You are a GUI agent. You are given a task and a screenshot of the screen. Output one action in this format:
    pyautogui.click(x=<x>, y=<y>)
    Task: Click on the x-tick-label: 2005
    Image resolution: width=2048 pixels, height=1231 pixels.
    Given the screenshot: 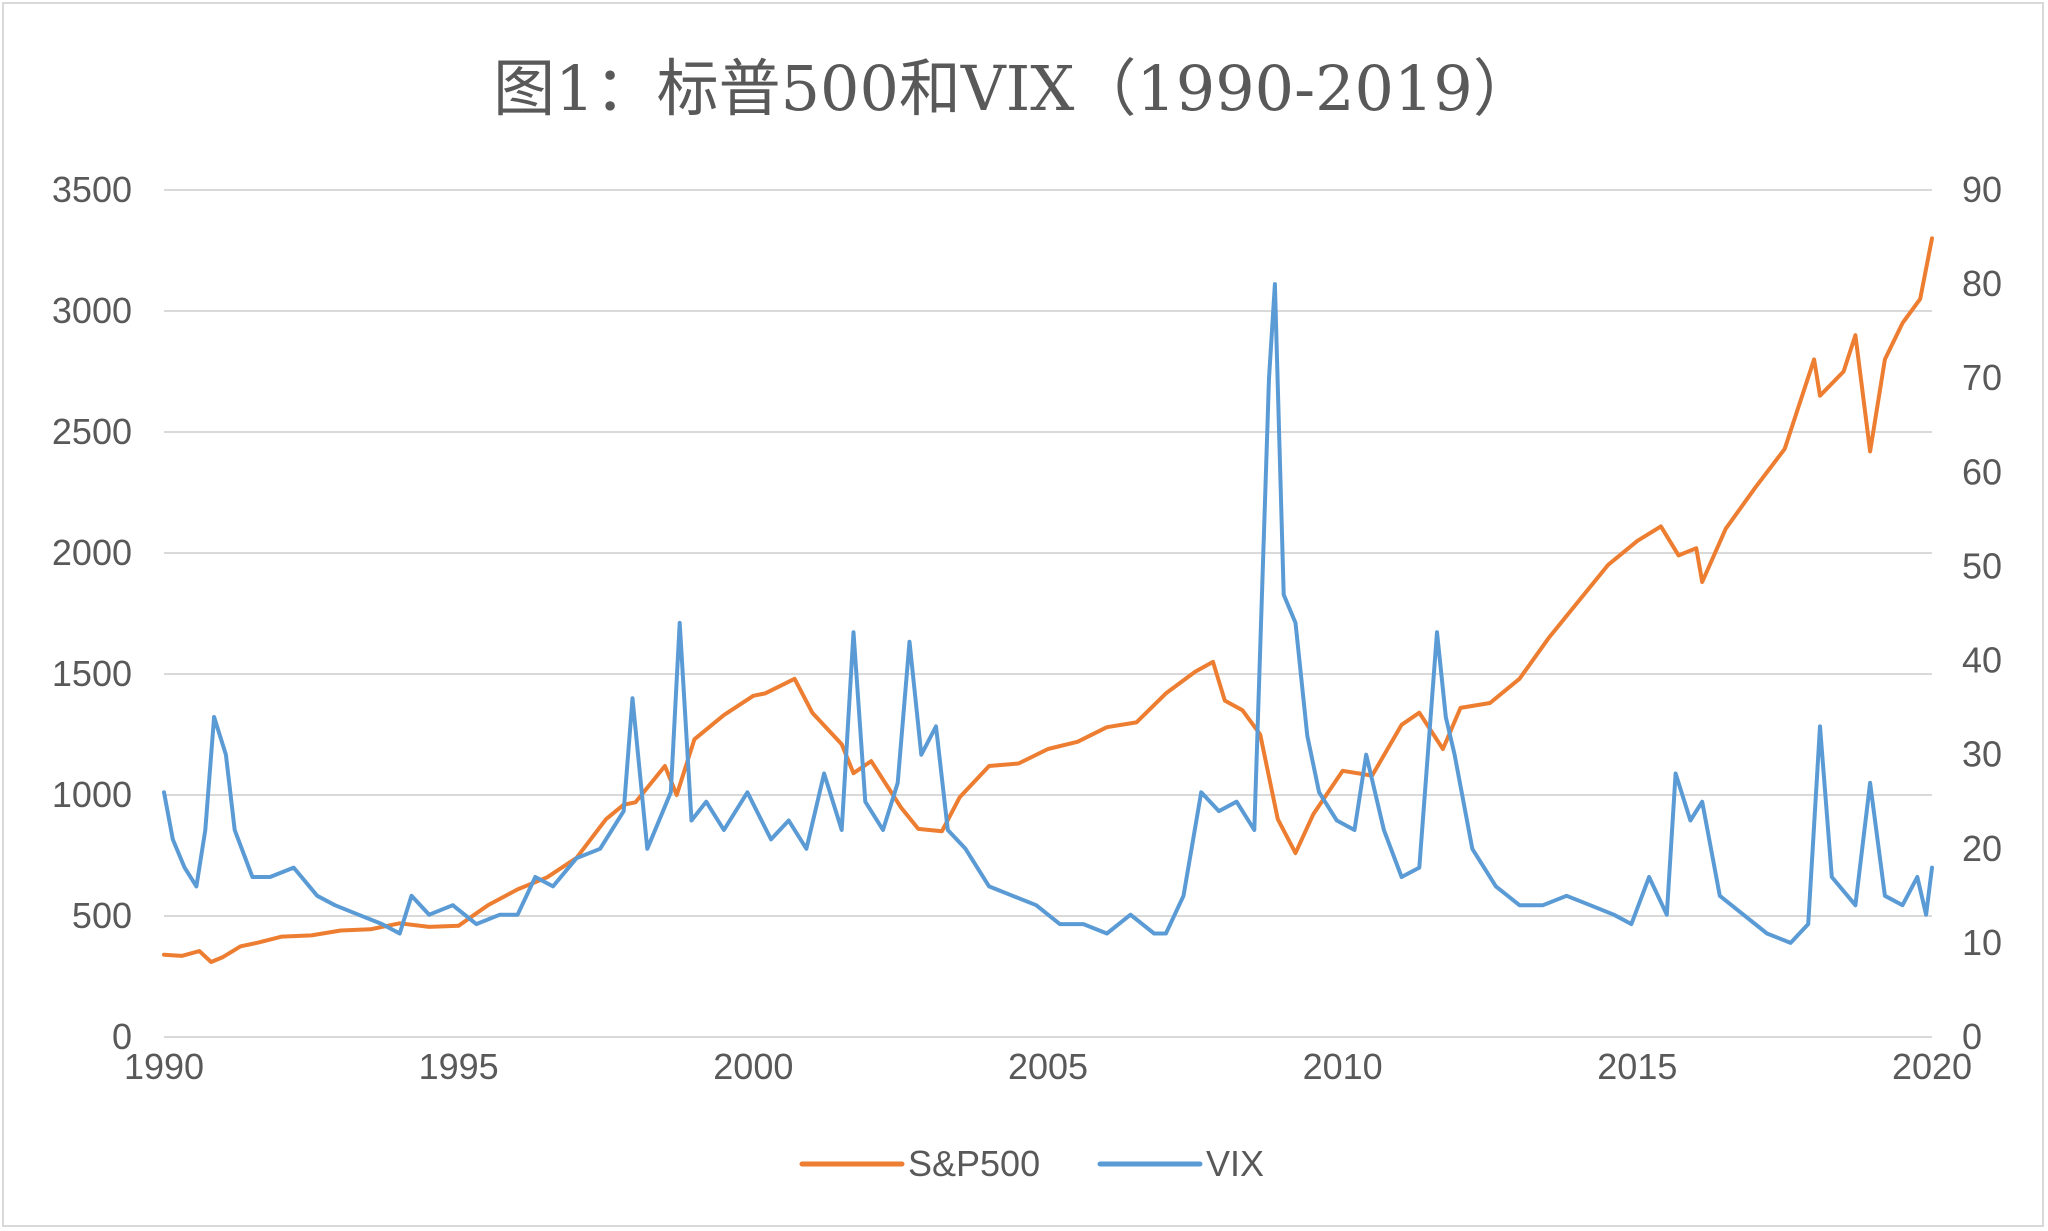 What is the action you would take?
    pyautogui.click(x=1048, y=1066)
    